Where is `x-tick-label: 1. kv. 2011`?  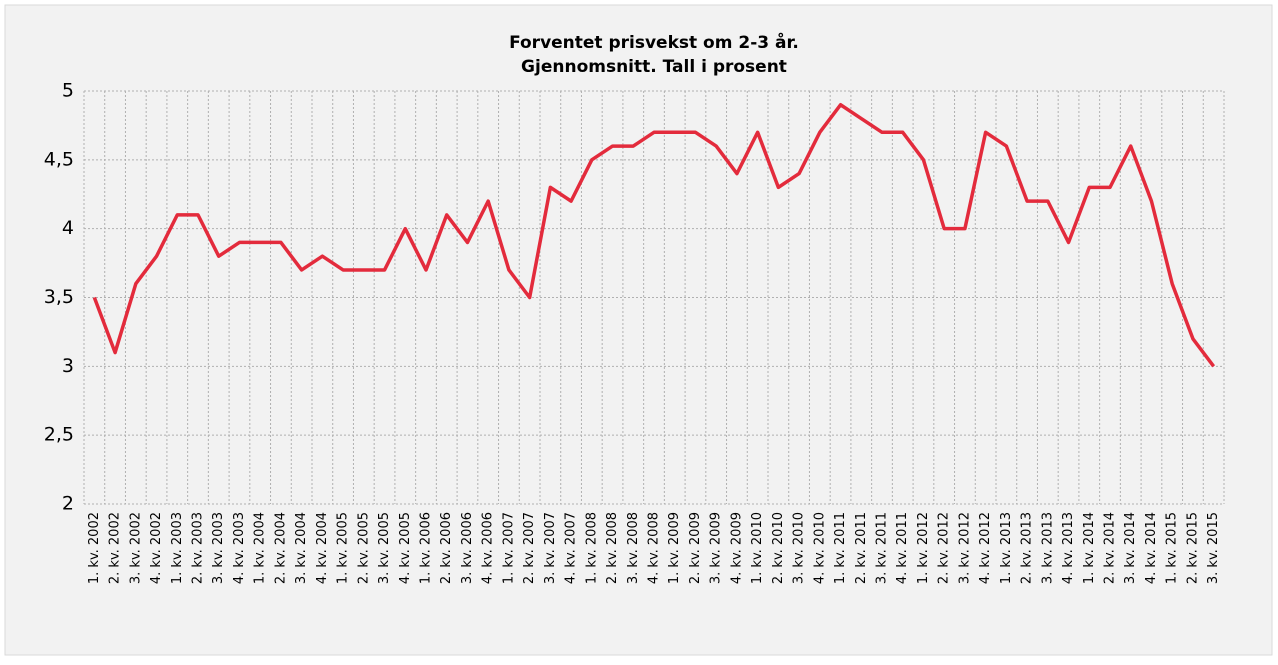
x-tick-label: 1. kv. 2011 is located at coordinates (840, 548).